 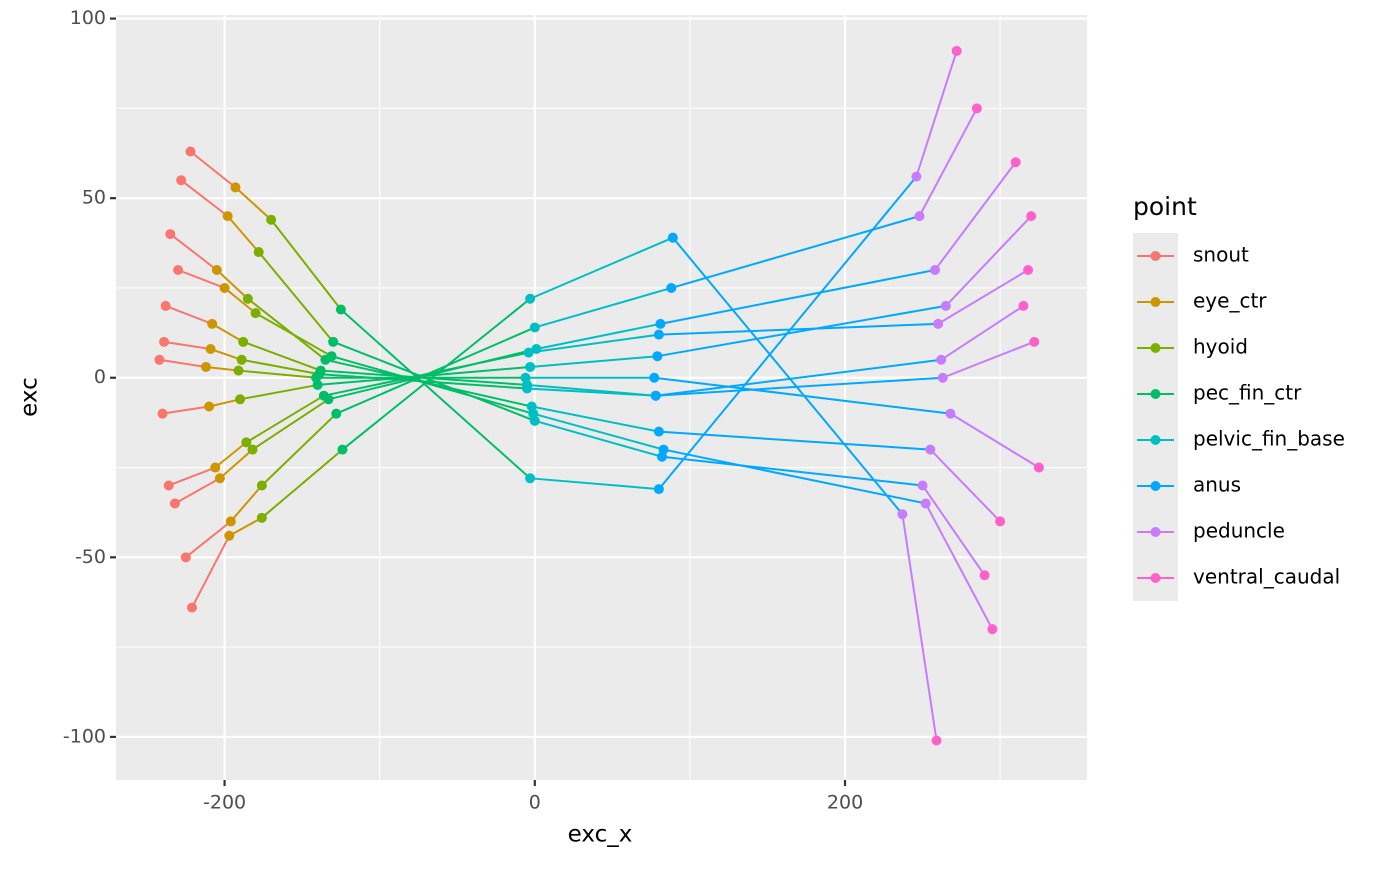 What do you see at coordinates (30, 397) in the screenshot?
I see `y-axis-title: exc` at bounding box center [30, 397].